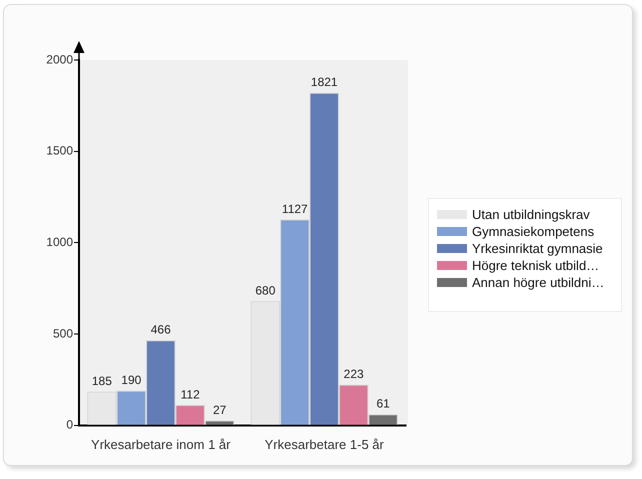  What do you see at coordinates (190, 394) in the screenshot?
I see `data-label: 112` at bounding box center [190, 394].